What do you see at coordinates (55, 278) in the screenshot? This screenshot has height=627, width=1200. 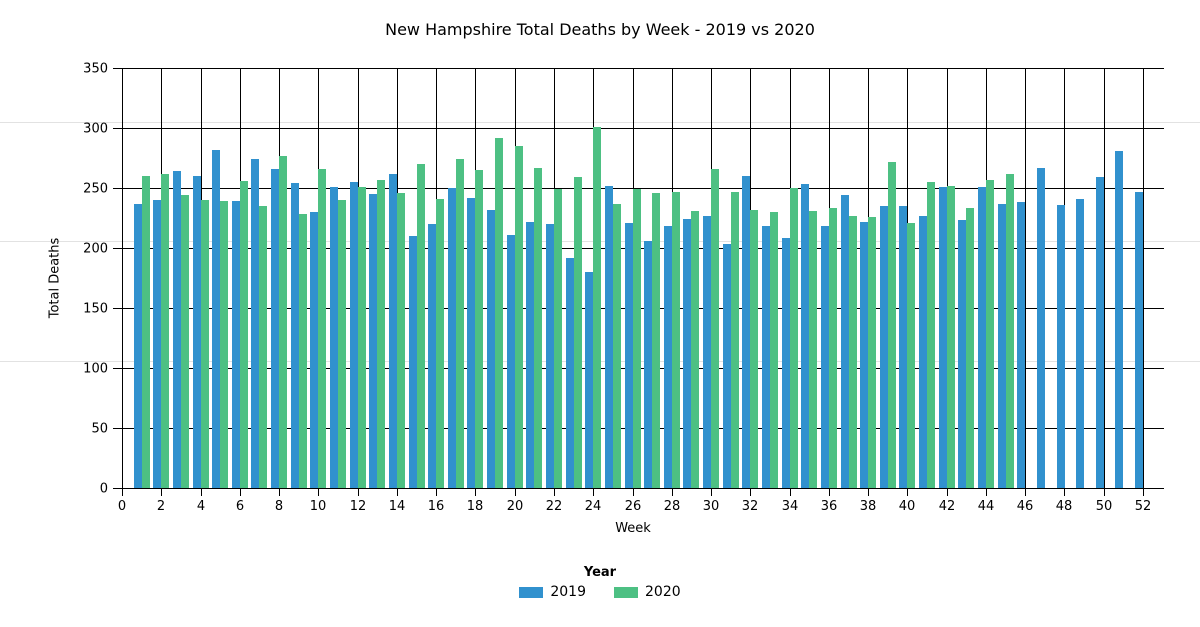 I see `y-axis-title: Total Deaths` at bounding box center [55, 278].